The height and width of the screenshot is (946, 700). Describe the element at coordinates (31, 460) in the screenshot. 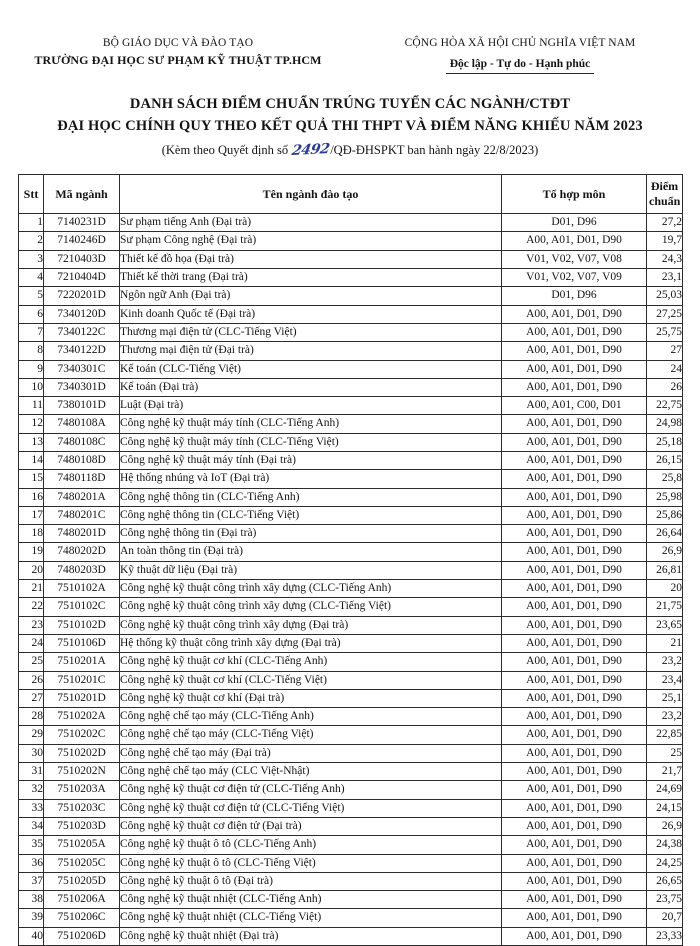

I see `cell-stt: 14` at that location.